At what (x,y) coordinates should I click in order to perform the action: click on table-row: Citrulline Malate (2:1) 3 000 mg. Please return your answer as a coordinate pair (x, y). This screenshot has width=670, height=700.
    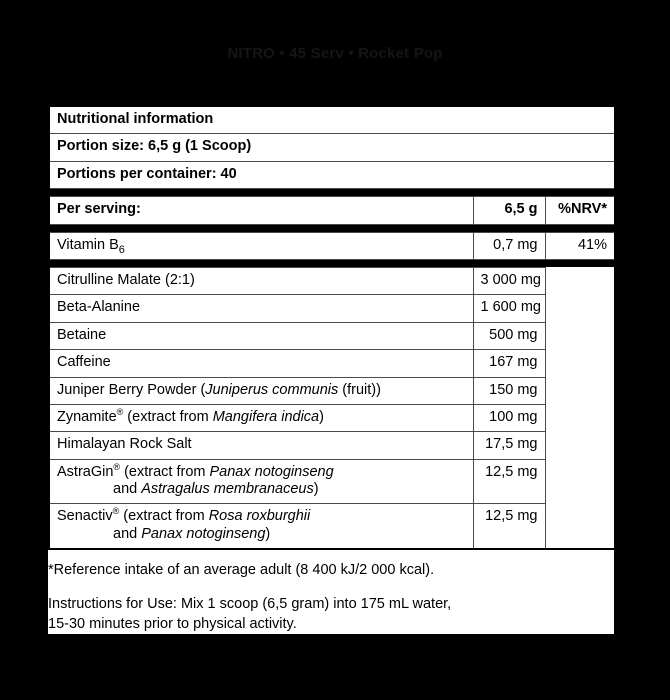
    Looking at the image, I should click on (331, 281).